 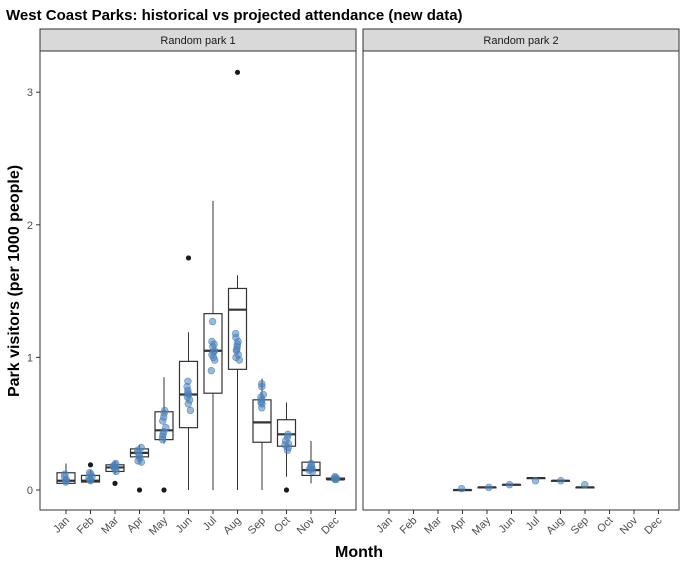 I want to click on box-dec, so click(x=335, y=478).